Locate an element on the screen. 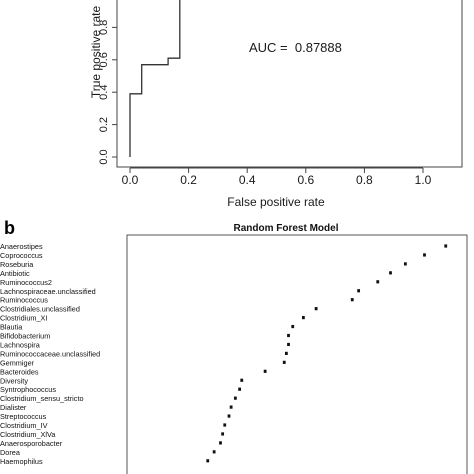  roc-x-axis: 0.0 0.2 0.4 0.6 0.8 1.0 is located at coordinates (277, 177).